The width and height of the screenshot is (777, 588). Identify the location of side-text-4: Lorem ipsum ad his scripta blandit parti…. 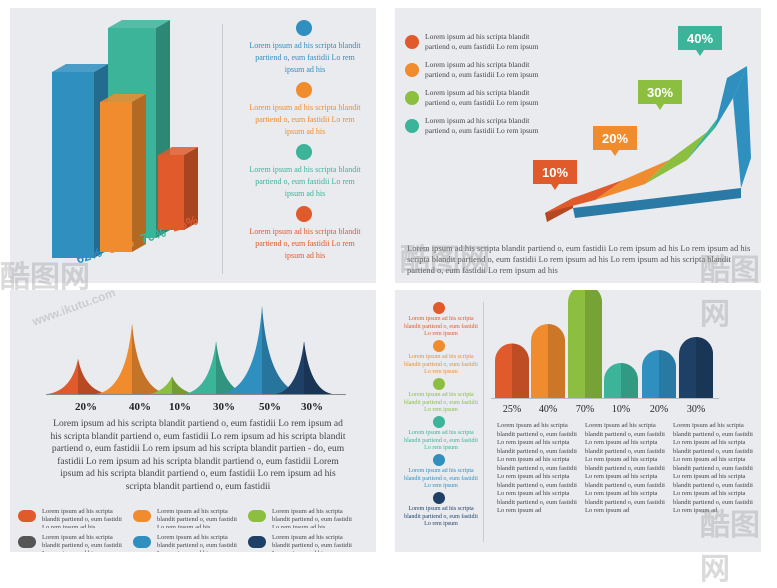
(441, 440).